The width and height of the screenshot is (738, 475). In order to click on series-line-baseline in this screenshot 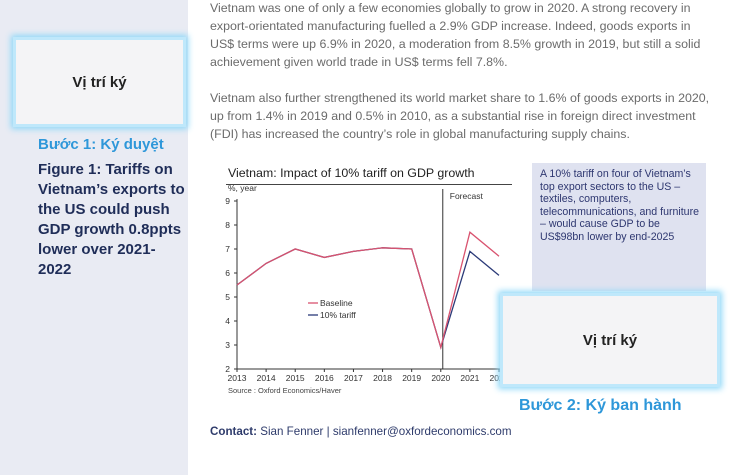, I will do `click(368, 290)`.